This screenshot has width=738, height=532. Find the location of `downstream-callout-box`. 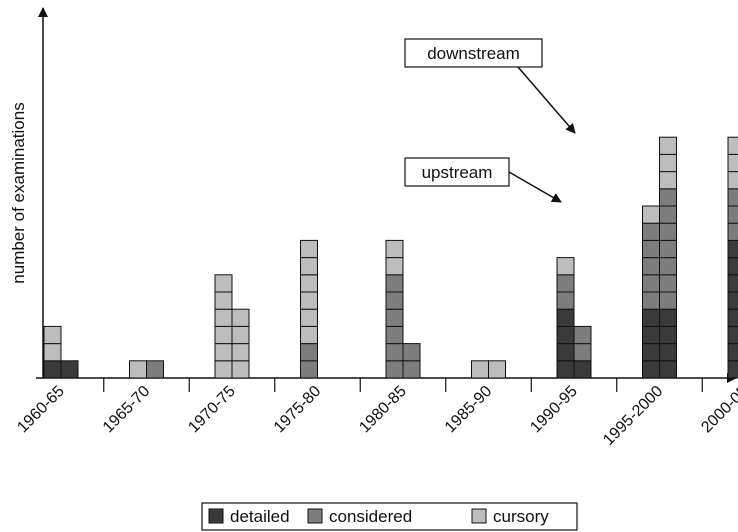

downstream-callout-box is located at coordinates (473, 53).